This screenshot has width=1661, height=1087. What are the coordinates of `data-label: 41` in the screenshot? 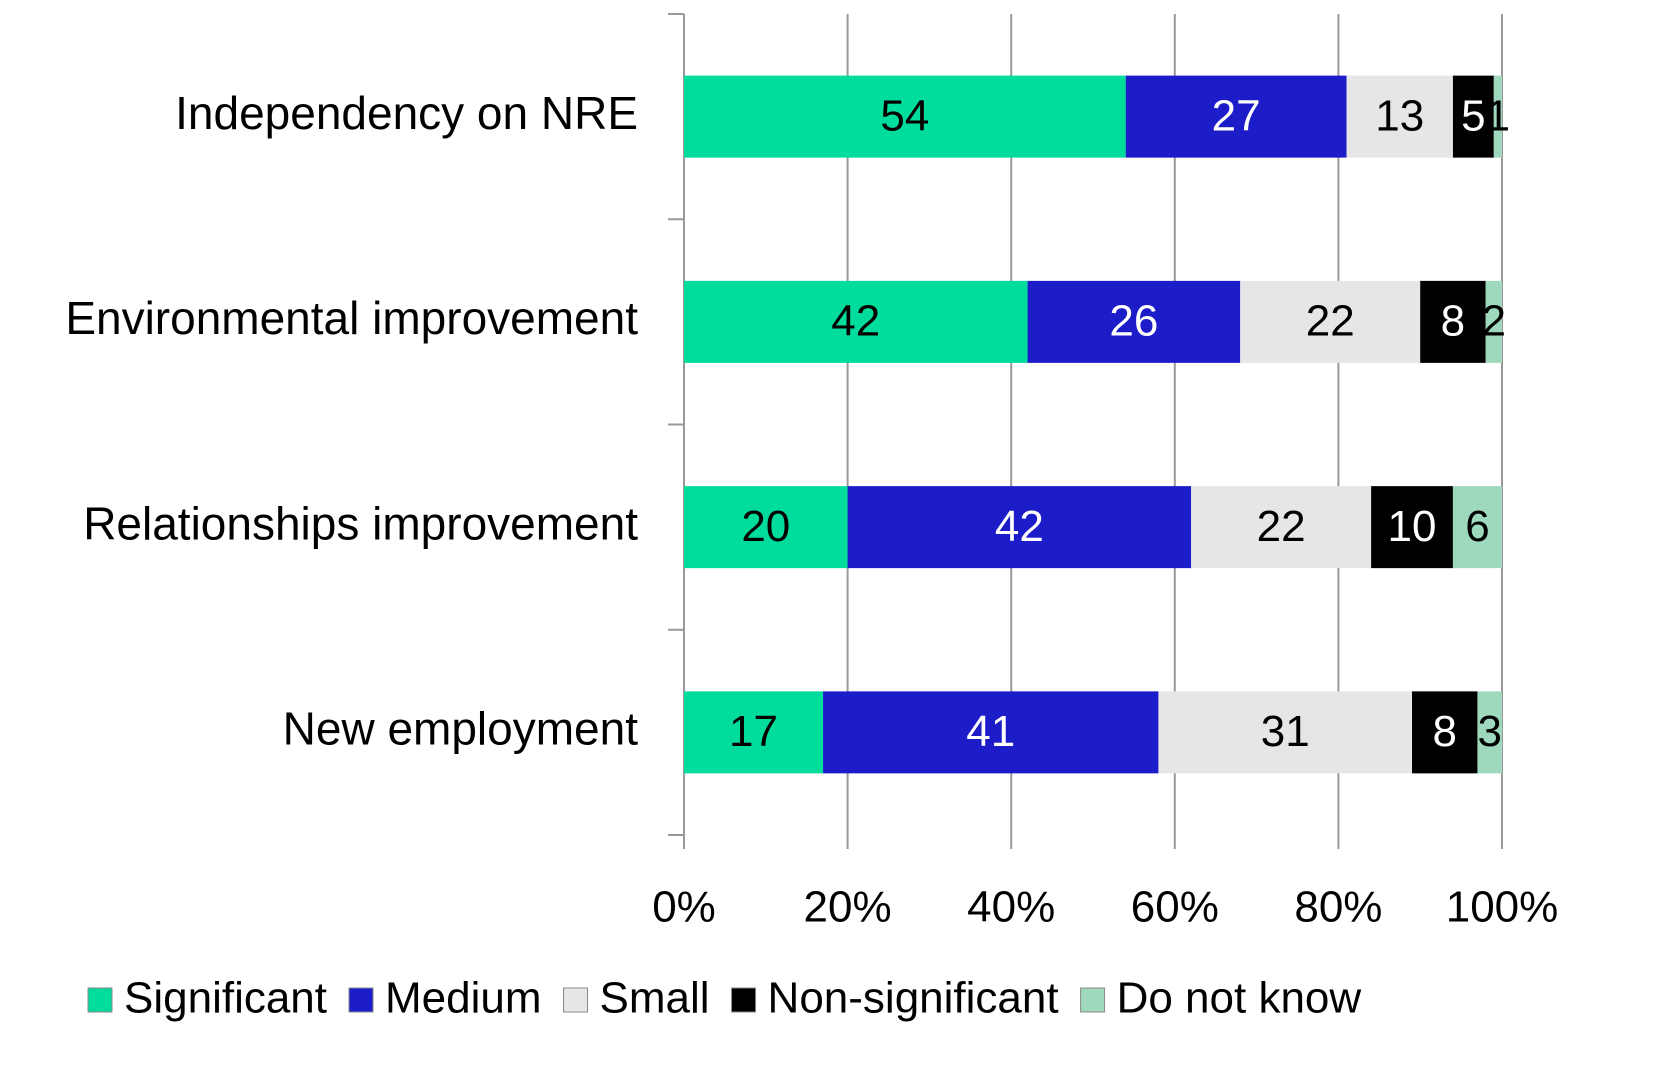 It's located at (990, 731).